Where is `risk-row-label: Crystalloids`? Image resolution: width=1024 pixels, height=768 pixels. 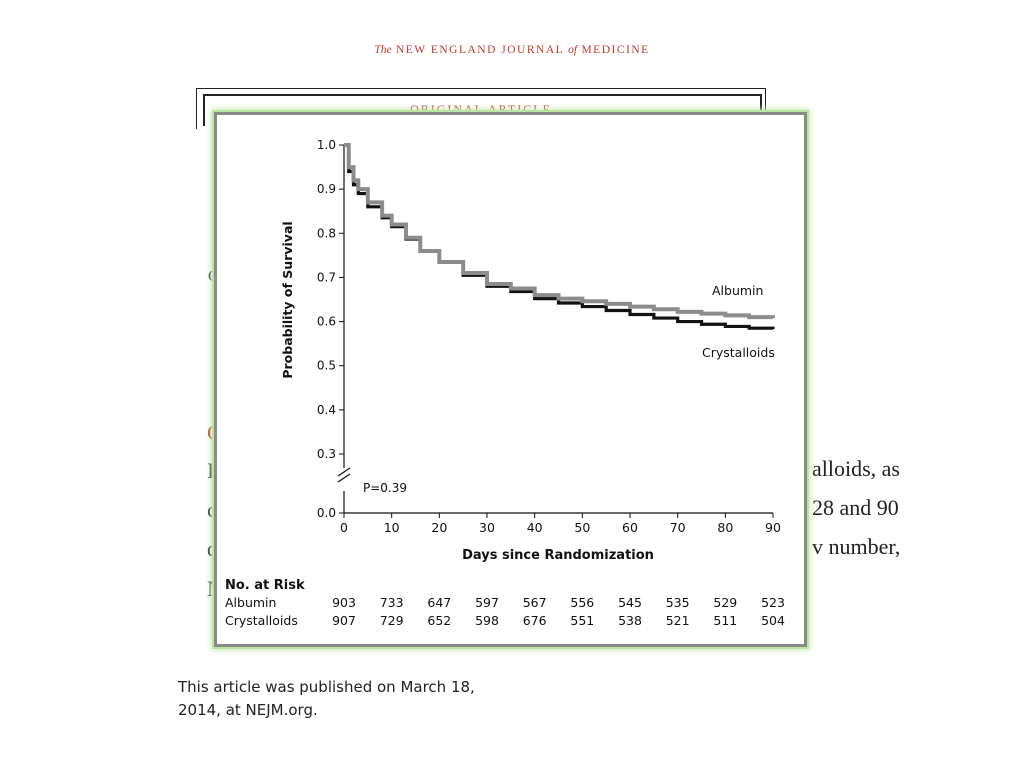 risk-row-label: Crystalloids is located at coordinates (261, 620).